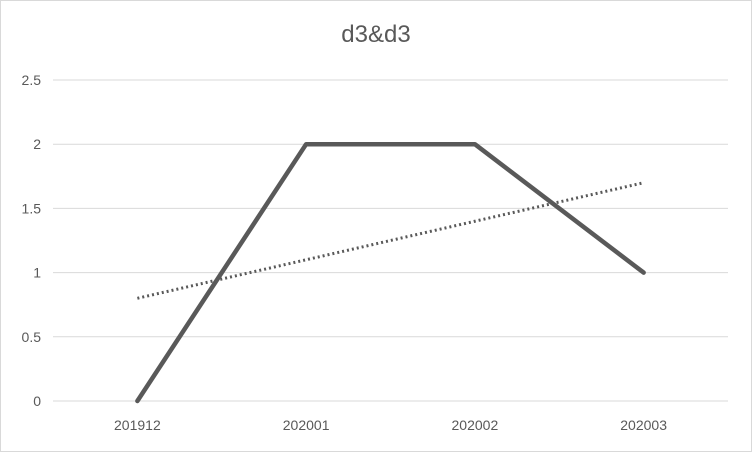 The width and height of the screenshot is (752, 452). What do you see at coordinates (37, 273) in the screenshot?
I see `y-tick-label: 1` at bounding box center [37, 273].